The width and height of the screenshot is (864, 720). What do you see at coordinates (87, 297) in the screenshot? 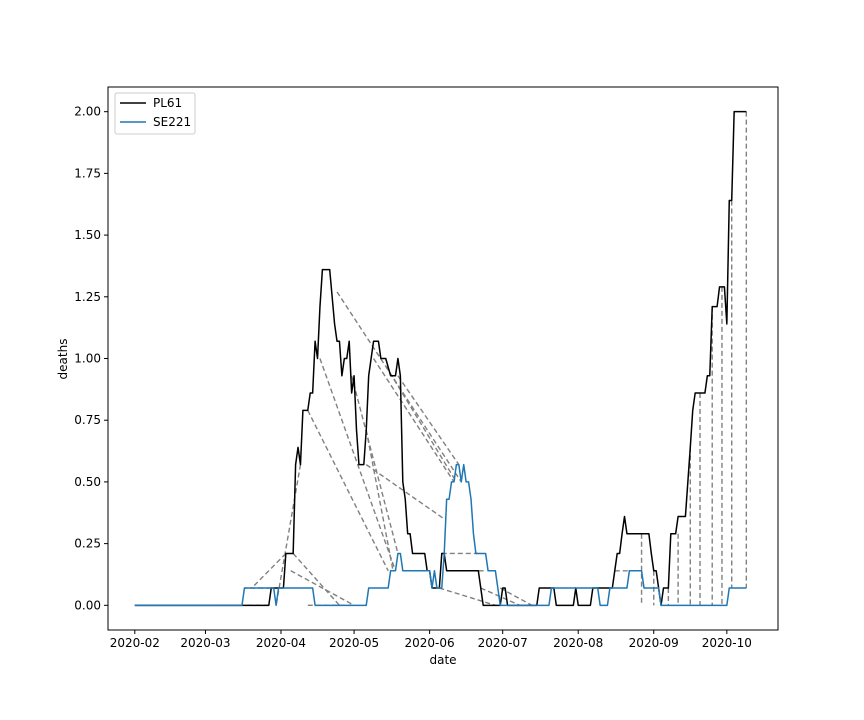
I see `y-tick-label: 1.25` at bounding box center [87, 297].